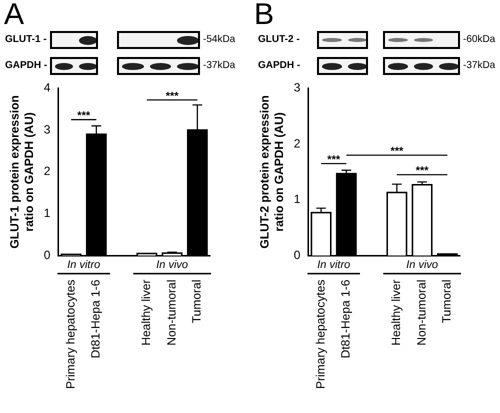 The height and width of the screenshot is (413, 500). Describe the element at coordinates (26, 39) in the screenshot. I see `text: GLUT-1 -` at that location.